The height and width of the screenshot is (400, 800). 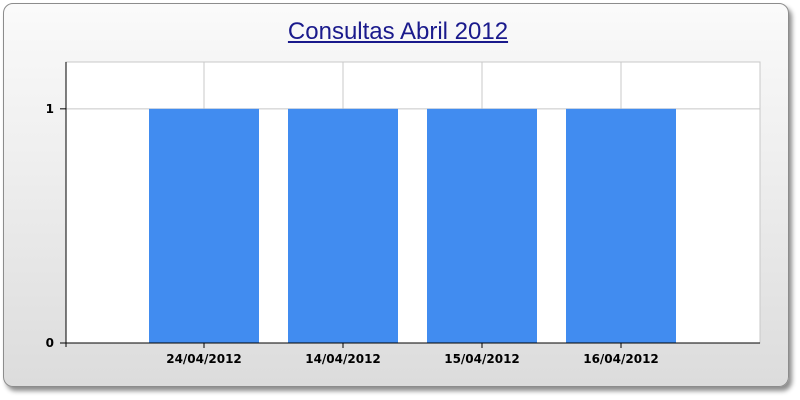 I want to click on x-tick-label: 16/04/2012, so click(x=621, y=359).